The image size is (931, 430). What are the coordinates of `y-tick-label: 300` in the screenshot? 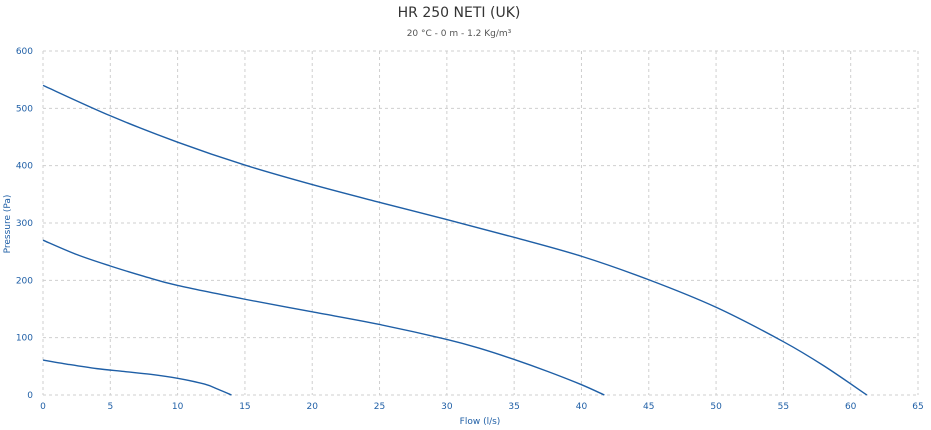 It's located at (24, 224).